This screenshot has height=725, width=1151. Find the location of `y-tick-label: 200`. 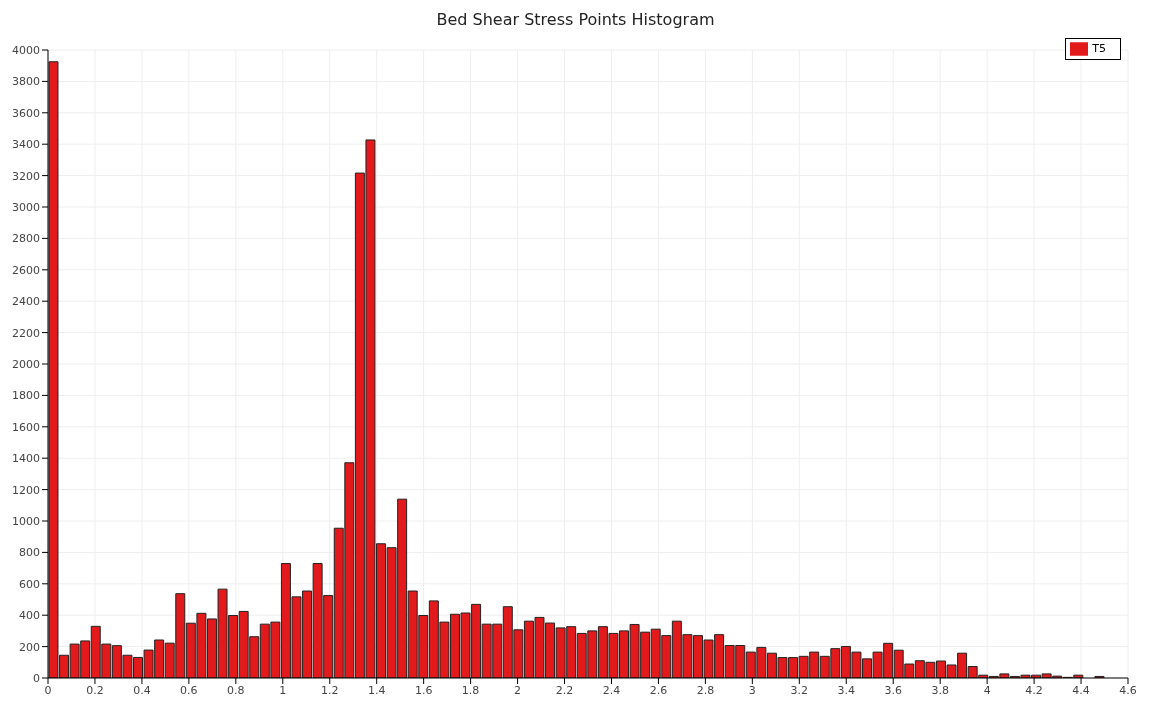

y-tick-label: 200 is located at coordinates (29, 647).